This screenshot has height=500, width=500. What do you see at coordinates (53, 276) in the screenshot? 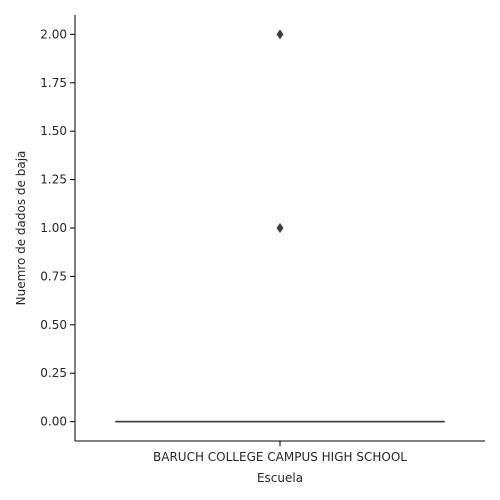
I see `y-tick-label: 0.75` at bounding box center [53, 276].